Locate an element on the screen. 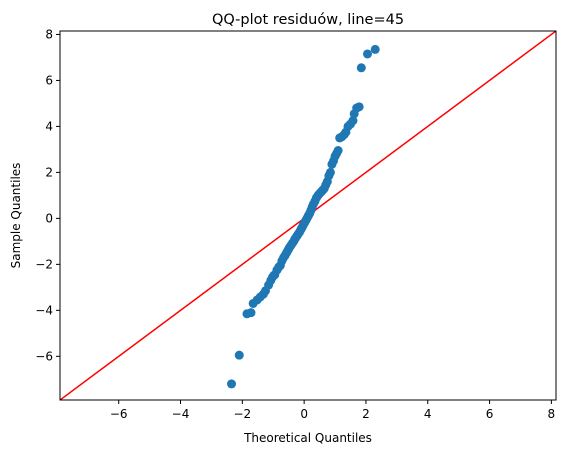 The width and height of the screenshot is (566, 455). x-tick-label: 6 is located at coordinates (490, 414).